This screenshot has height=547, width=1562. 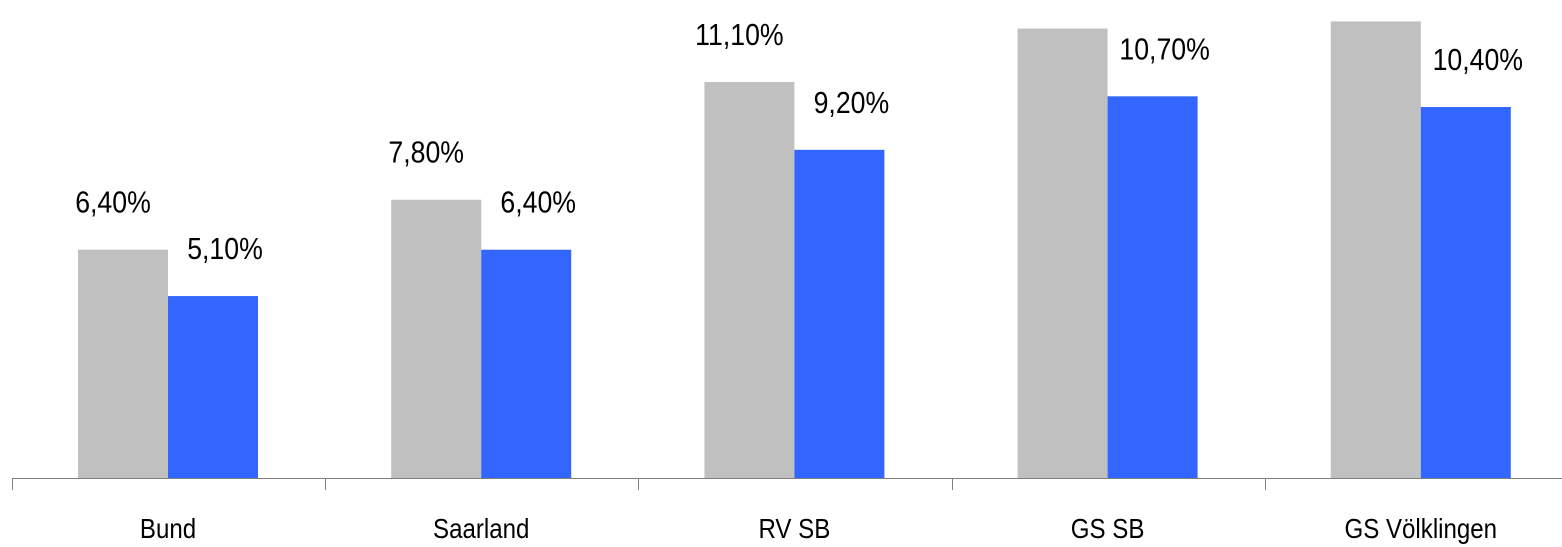 I want to click on data-label: 9,20%, so click(x=852, y=103).